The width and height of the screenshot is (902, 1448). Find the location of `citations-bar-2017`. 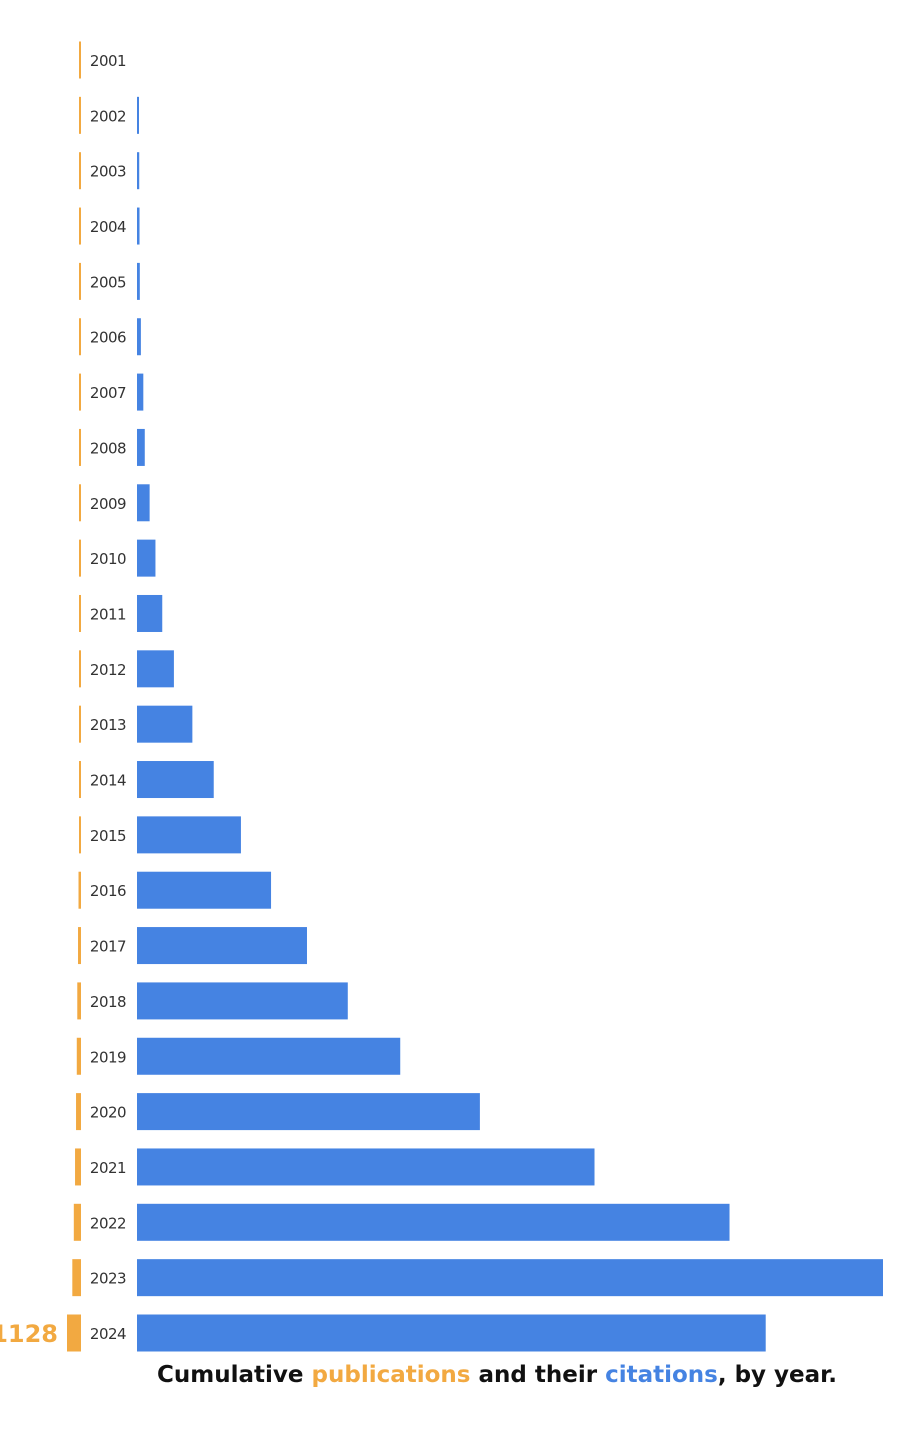

citations-bar-2017 is located at coordinates (222, 946).